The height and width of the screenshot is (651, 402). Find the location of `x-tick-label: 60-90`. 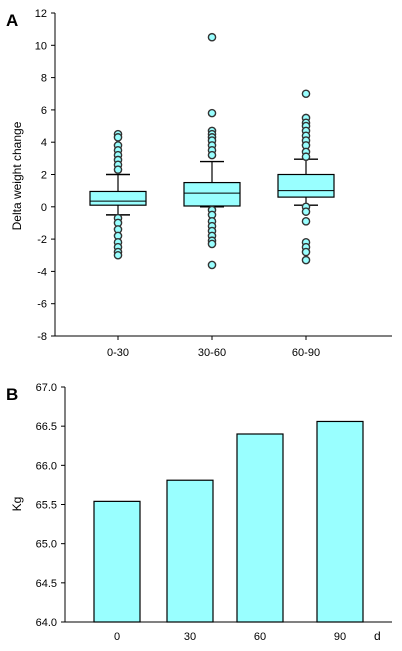

x-tick-label: 60-90 is located at coordinates (306, 353).